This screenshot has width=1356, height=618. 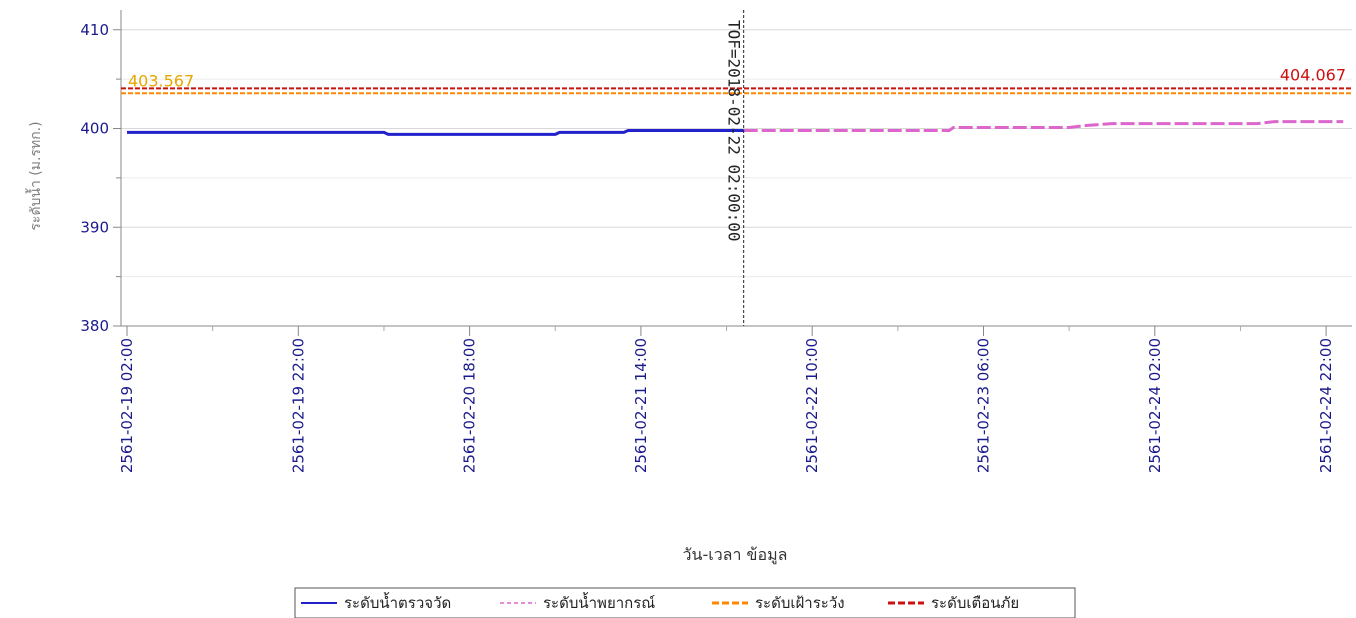 I want to click on legend-label: ระดับเฝ้าระวัง, so click(x=800, y=603).